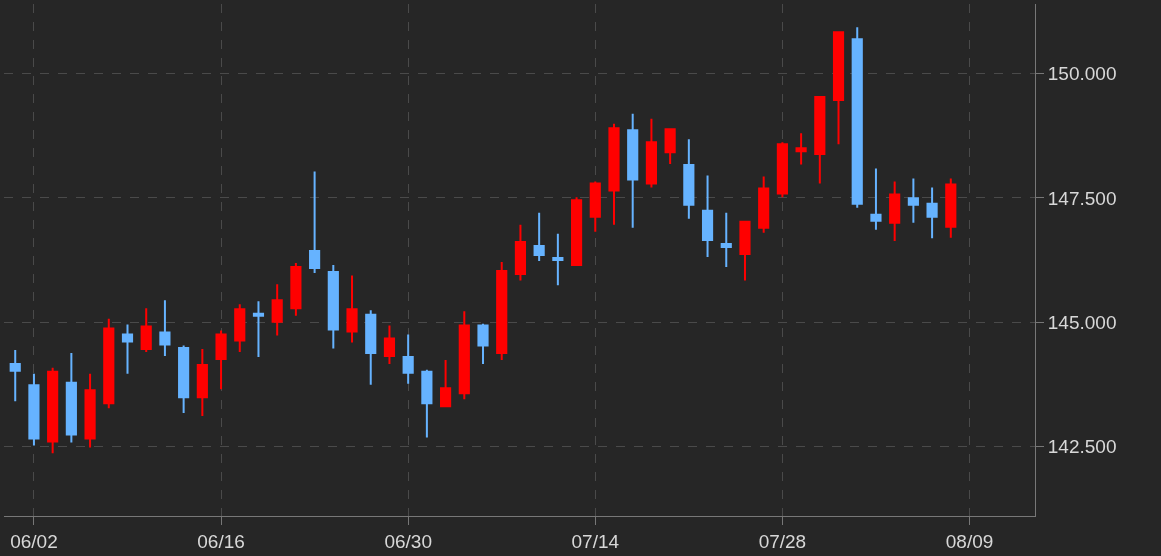  I want to click on x-tick-label: 07/28, so click(782, 541).